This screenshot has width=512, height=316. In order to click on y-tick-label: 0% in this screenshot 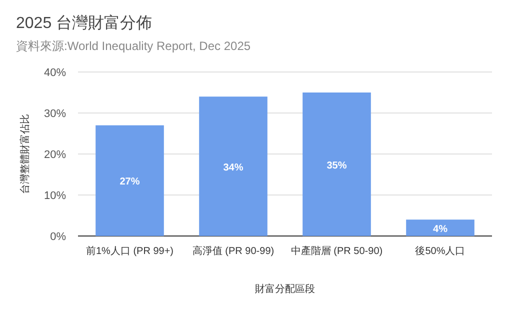, I will do `click(58, 237)`.